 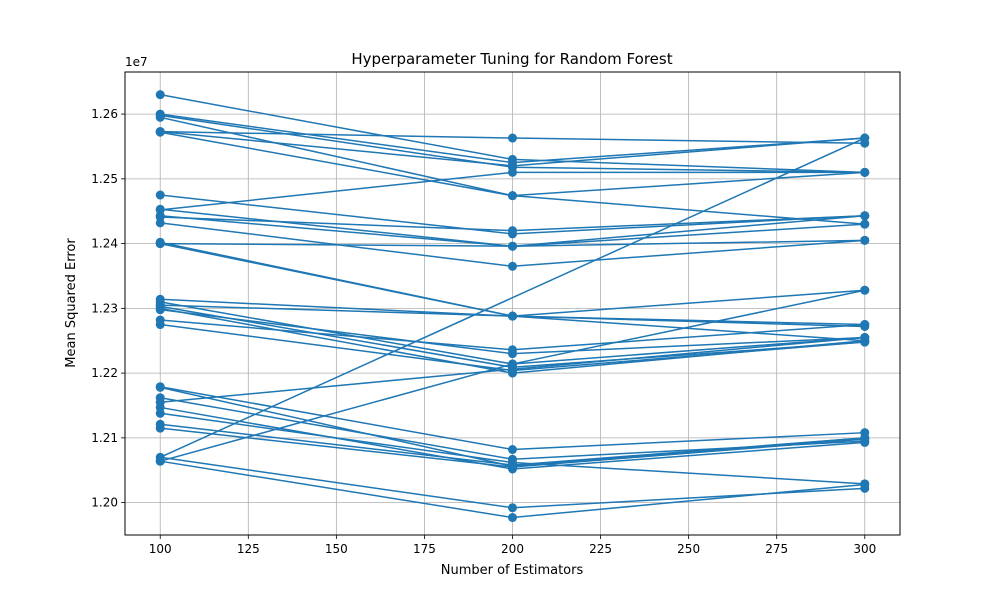 What do you see at coordinates (136, 62) in the screenshot?
I see `y-axis-offset-label: 1e7` at bounding box center [136, 62].